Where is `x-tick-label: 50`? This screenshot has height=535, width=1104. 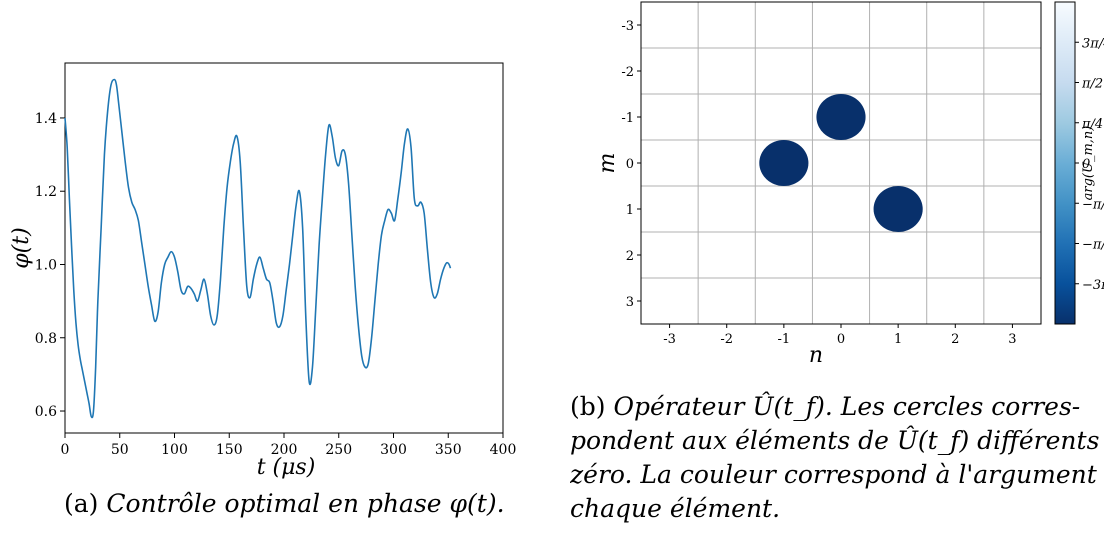 x-tick-label: 50 is located at coordinates (120, 450).